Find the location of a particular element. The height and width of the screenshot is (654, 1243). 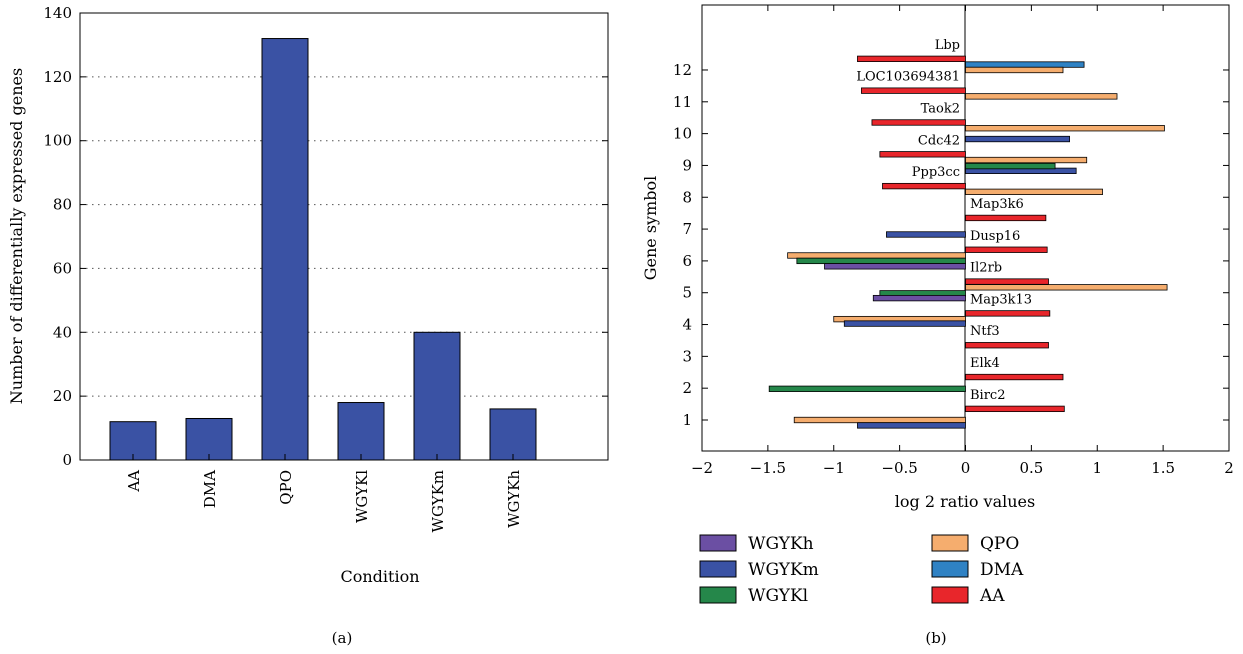

legend-swatch-wgykl is located at coordinates (718, 595).